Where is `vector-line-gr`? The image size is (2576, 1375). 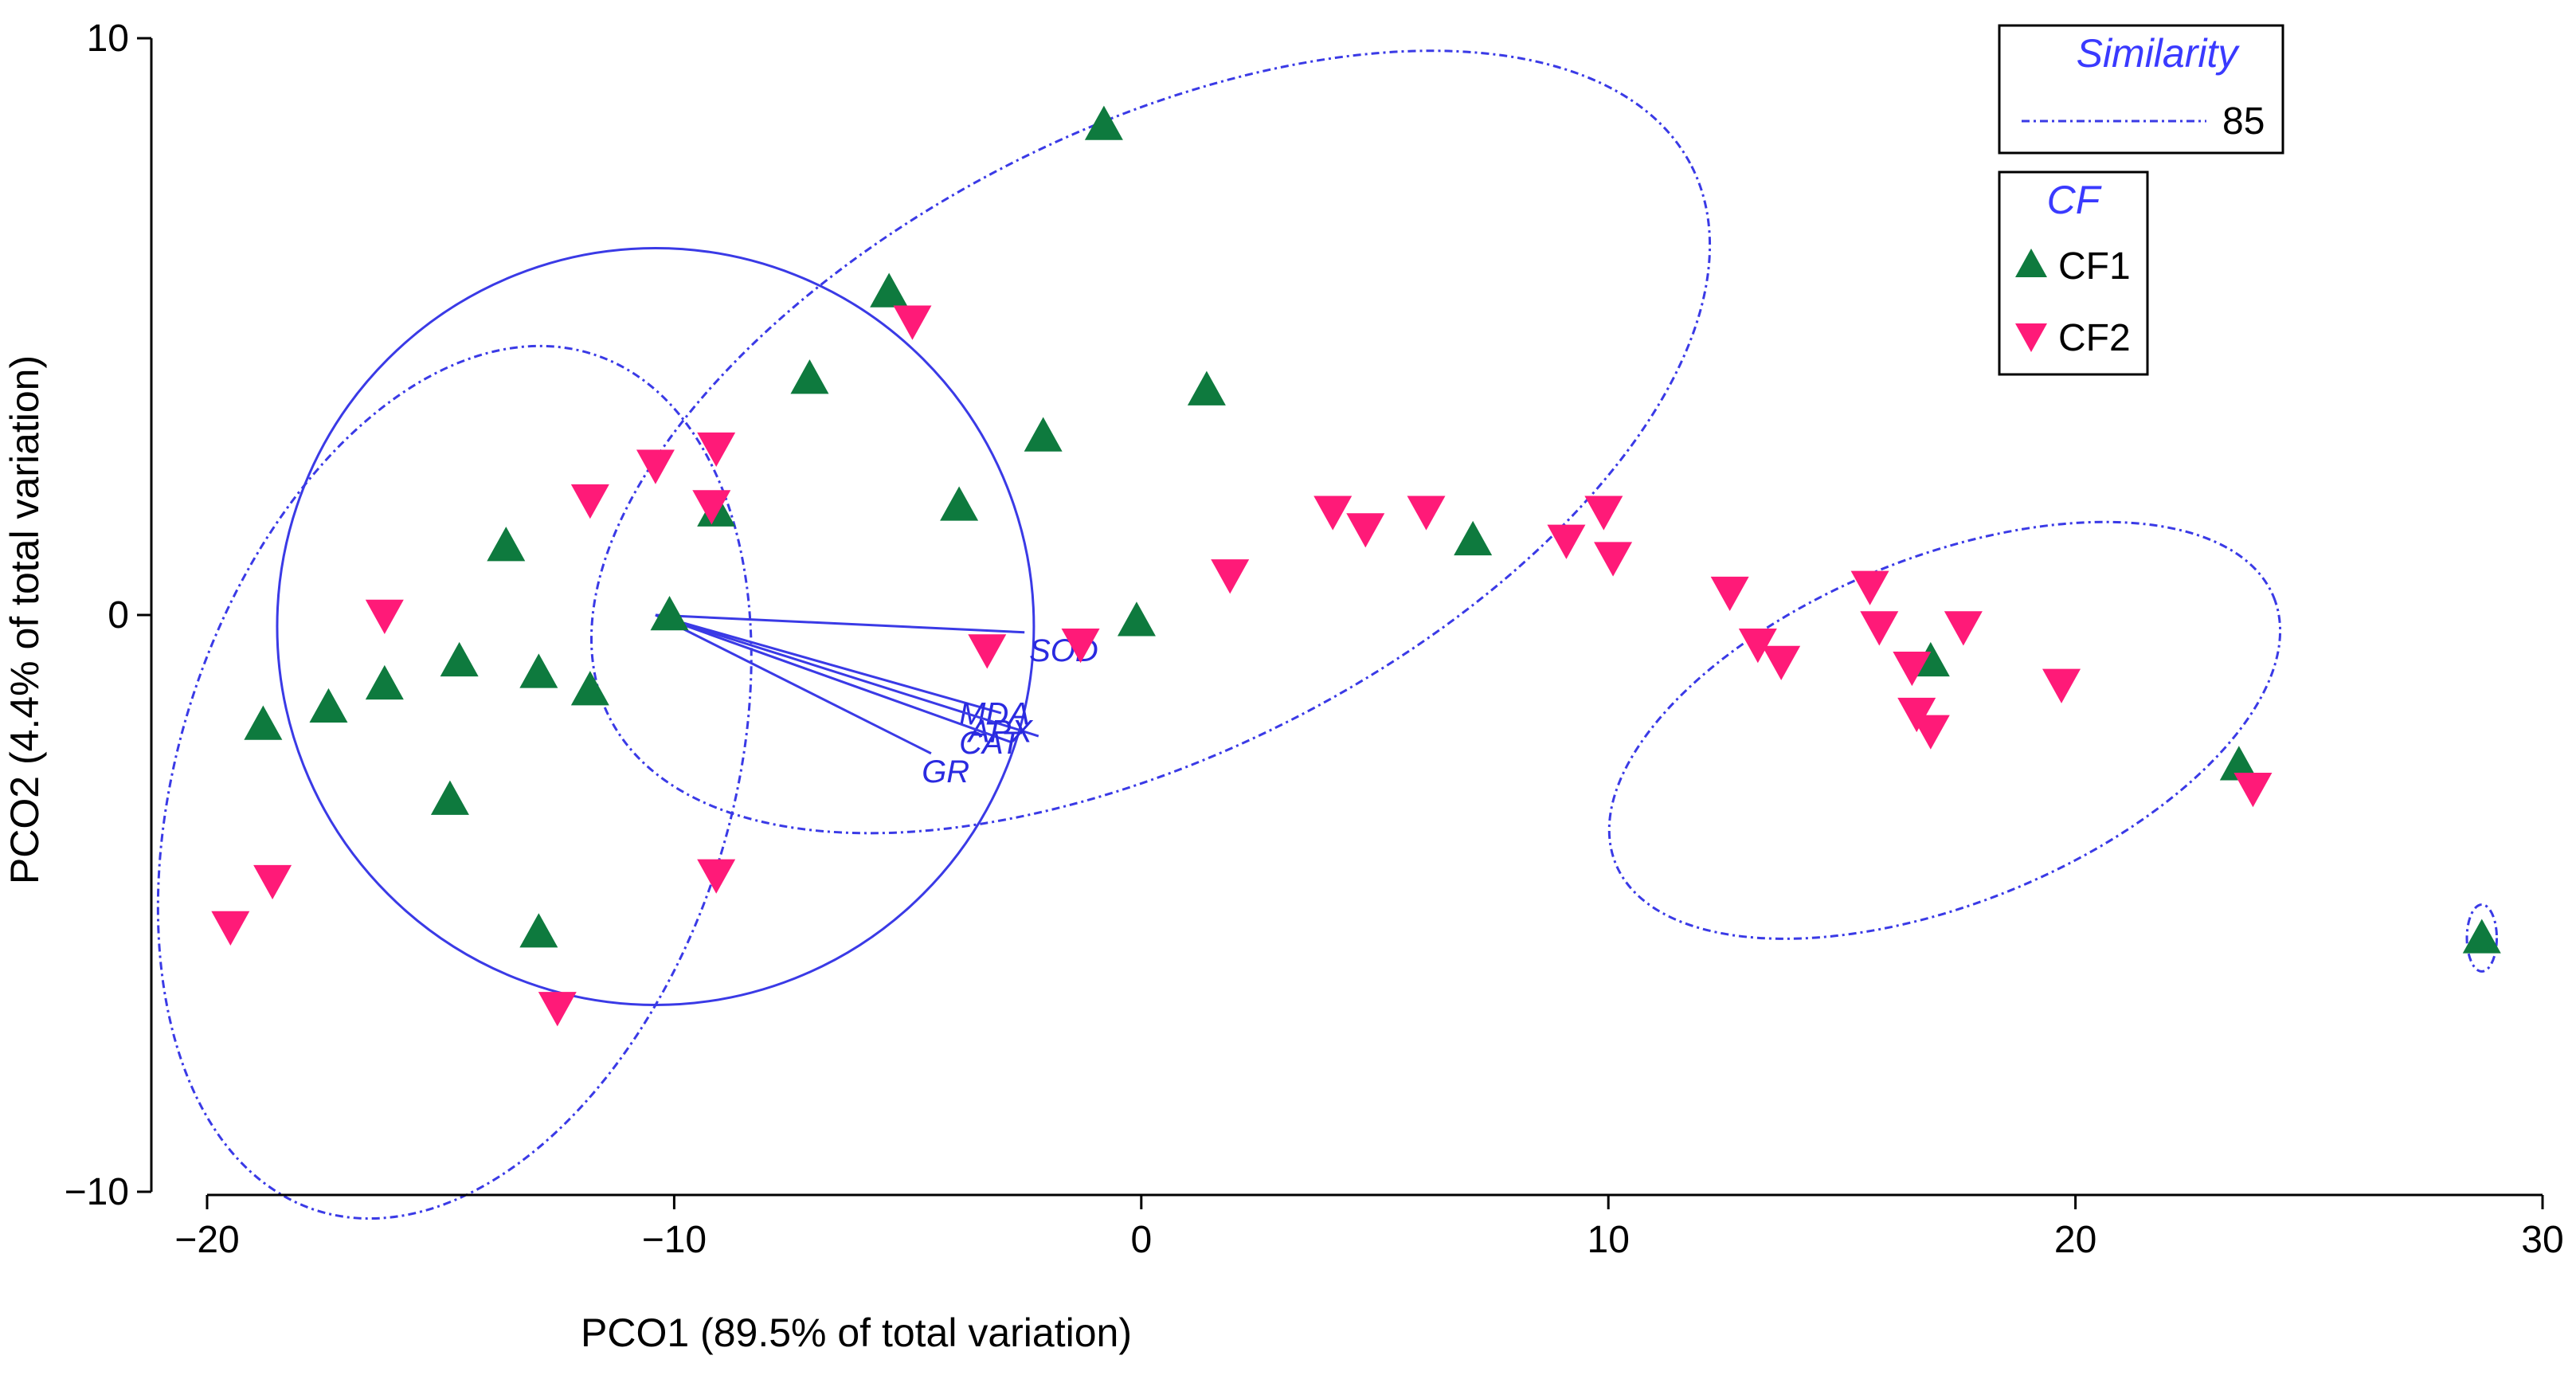 vector-line-gr is located at coordinates (793, 684).